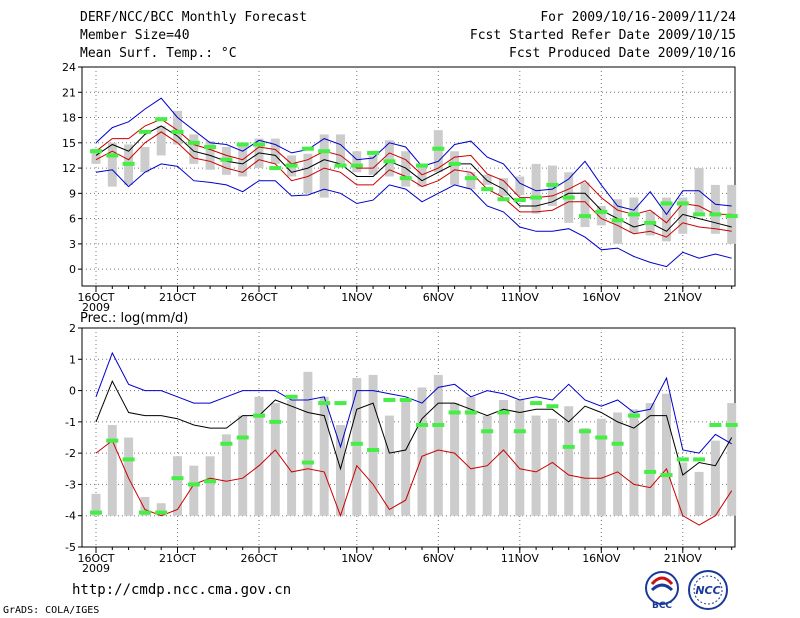  Describe the element at coordinates (520, 558) in the screenshot. I see `panel2-xtick-label: 11NOV` at that location.